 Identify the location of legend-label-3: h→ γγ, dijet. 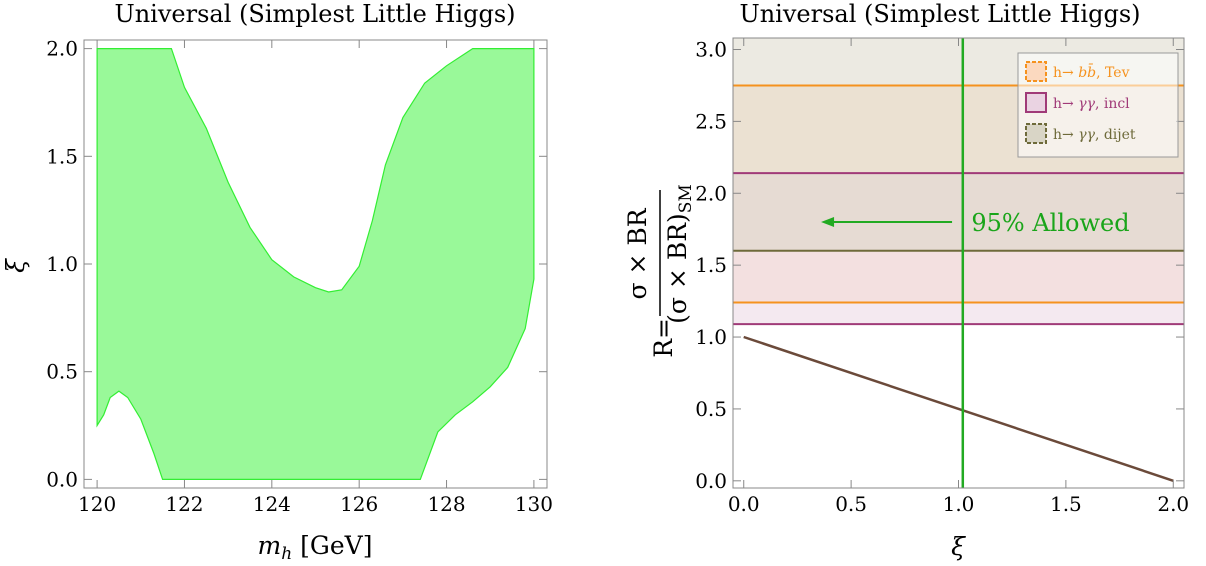
(1094, 135).